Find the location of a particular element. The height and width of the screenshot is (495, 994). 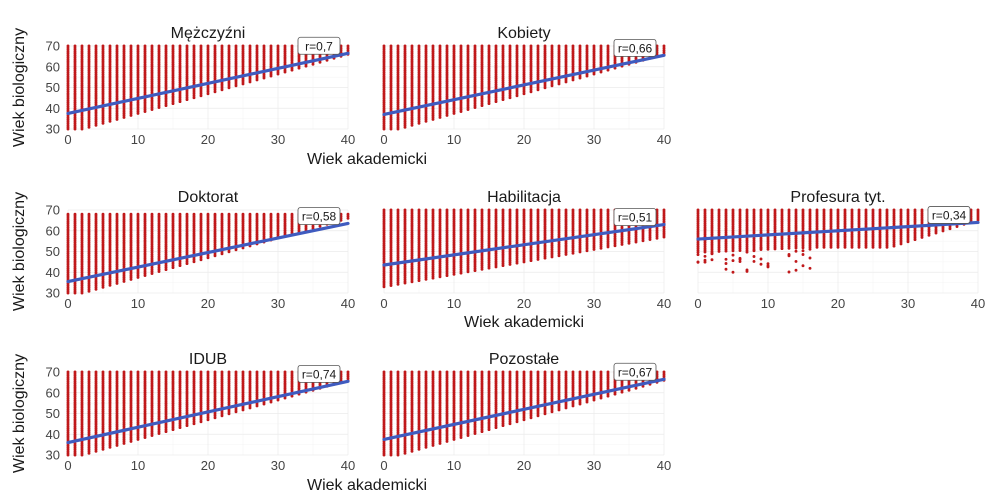

r-label: r=0,51 is located at coordinates (635, 218).